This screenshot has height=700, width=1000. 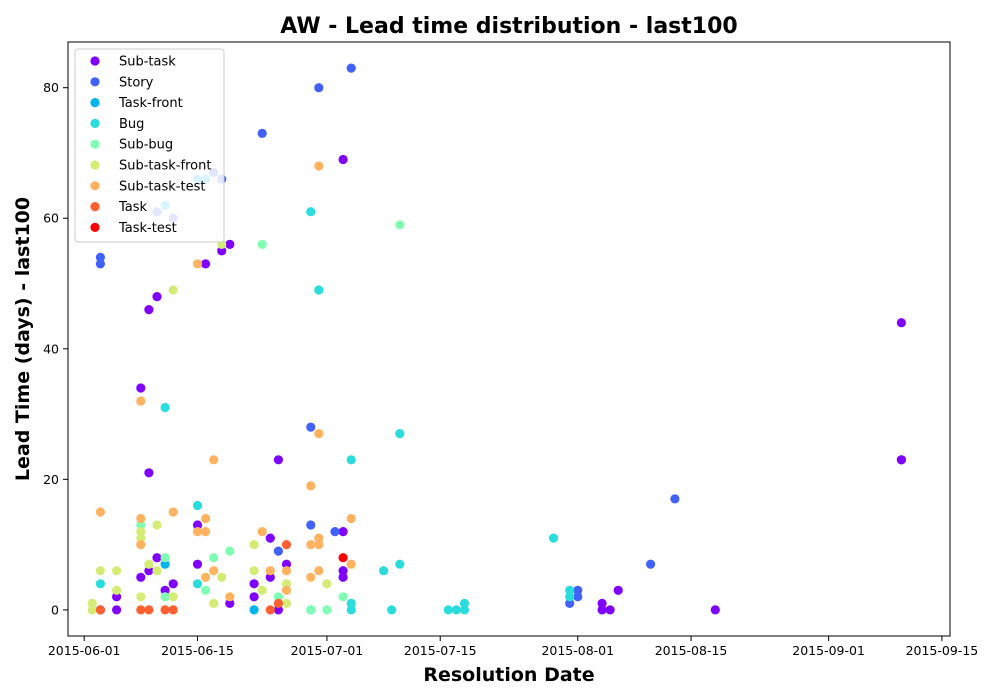 I want to click on x-tick-label: 2015-08-15, so click(x=691, y=650).